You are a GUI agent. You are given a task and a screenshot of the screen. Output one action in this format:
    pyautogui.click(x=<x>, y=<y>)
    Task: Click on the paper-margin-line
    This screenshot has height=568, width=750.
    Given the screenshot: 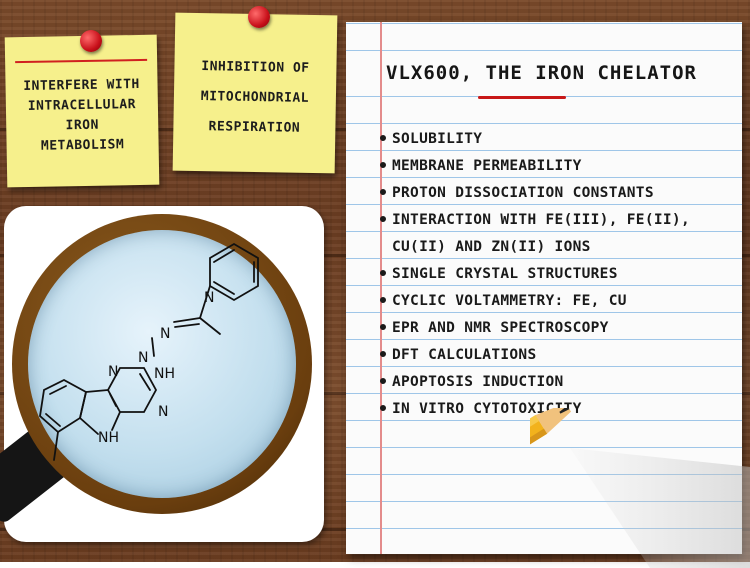 What is the action you would take?
    pyautogui.click(x=381, y=288)
    